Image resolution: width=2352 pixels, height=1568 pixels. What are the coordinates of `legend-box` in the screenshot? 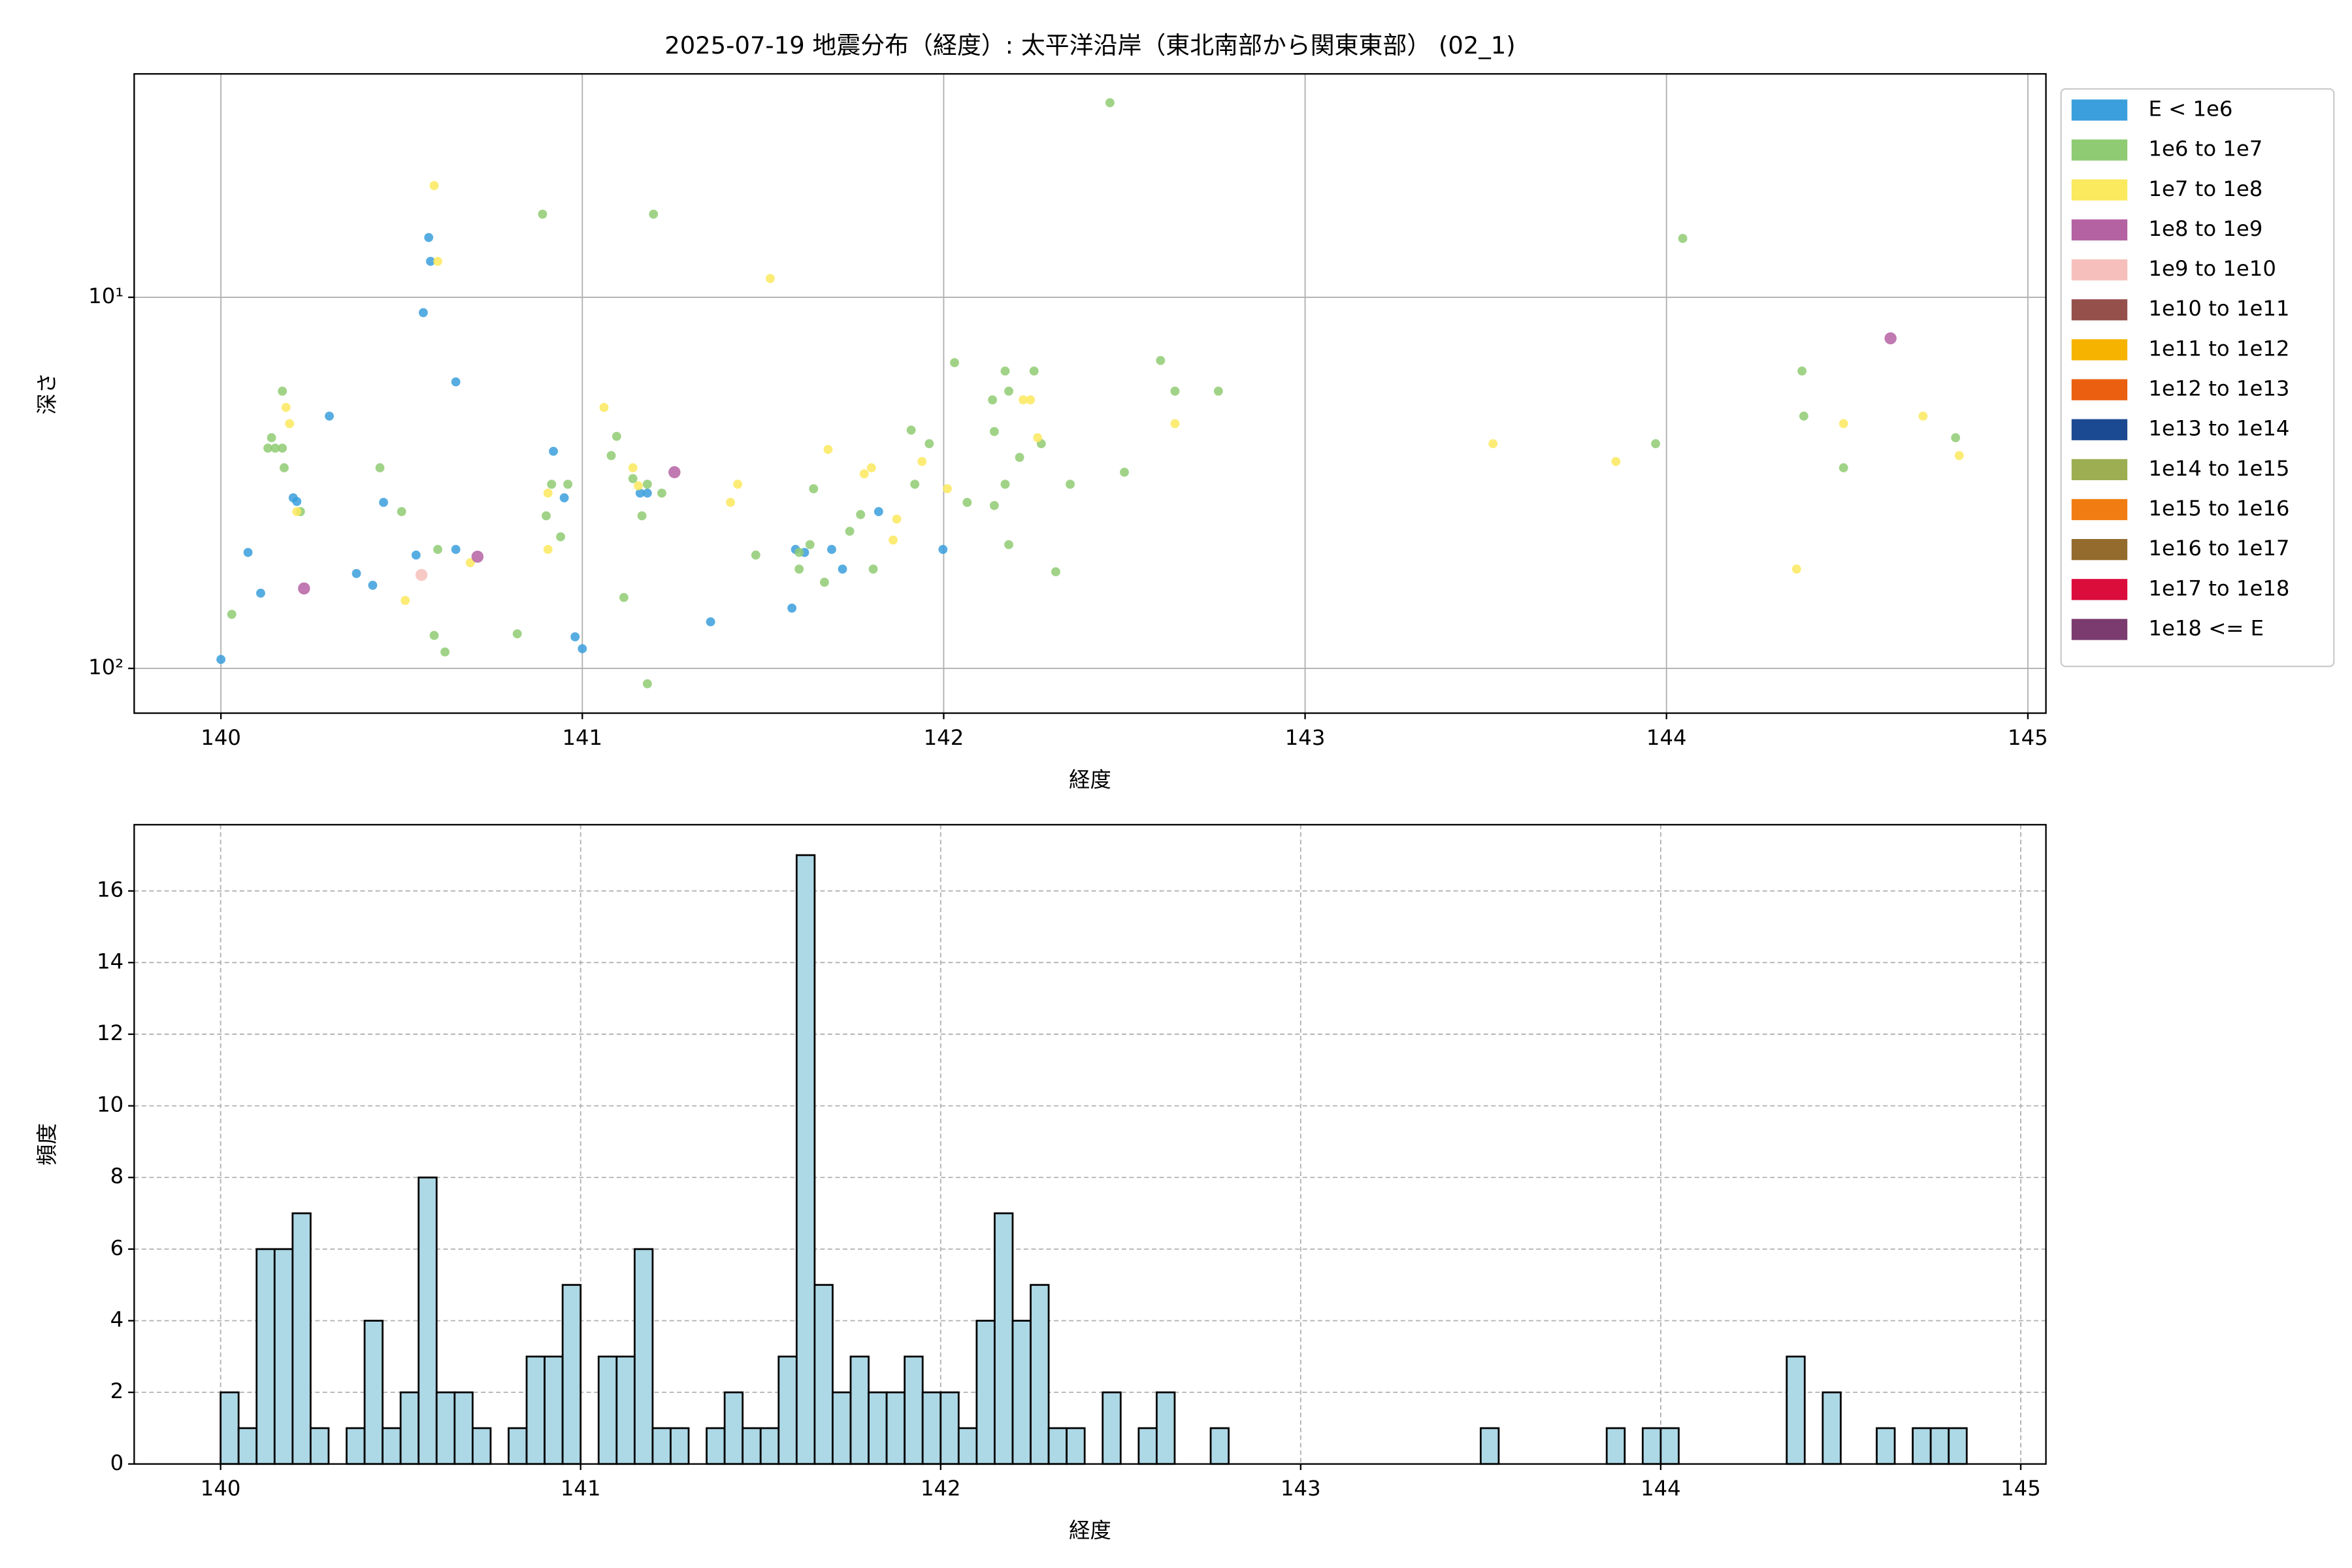 It's located at (2197, 378).